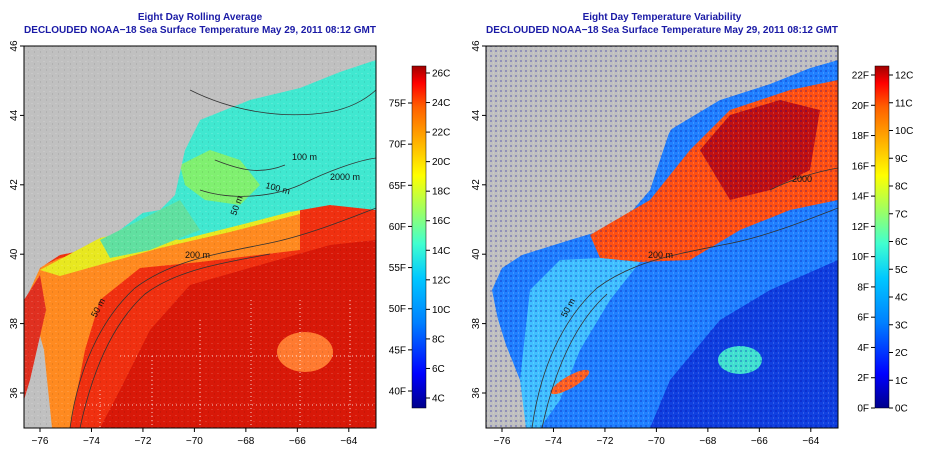  Describe the element at coordinates (863, 318) in the screenshot. I see `right-colorbar-f-label: 6F` at that location.